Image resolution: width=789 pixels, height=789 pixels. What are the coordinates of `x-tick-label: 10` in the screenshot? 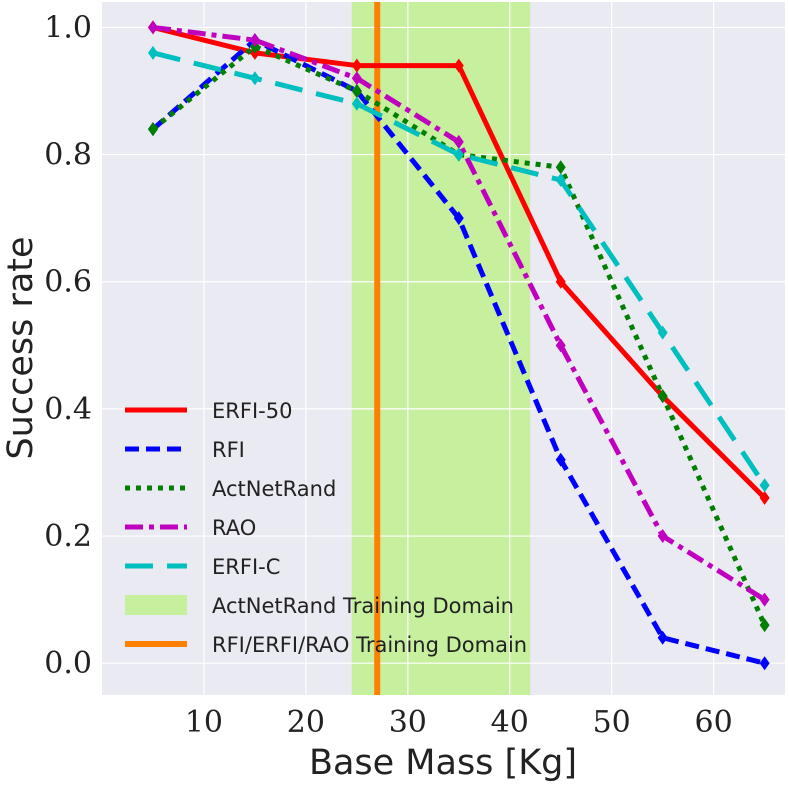 It's located at (204, 722).